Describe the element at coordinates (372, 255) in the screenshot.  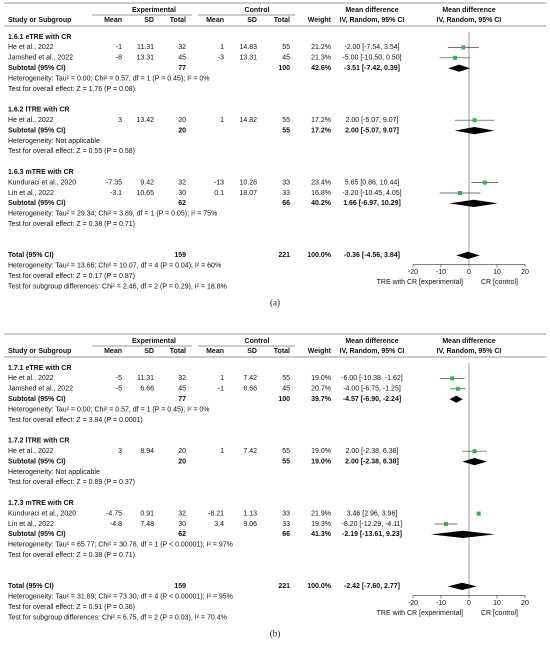
I see `ci-label: -0.36 [-4.56, 3.84]` at that location.